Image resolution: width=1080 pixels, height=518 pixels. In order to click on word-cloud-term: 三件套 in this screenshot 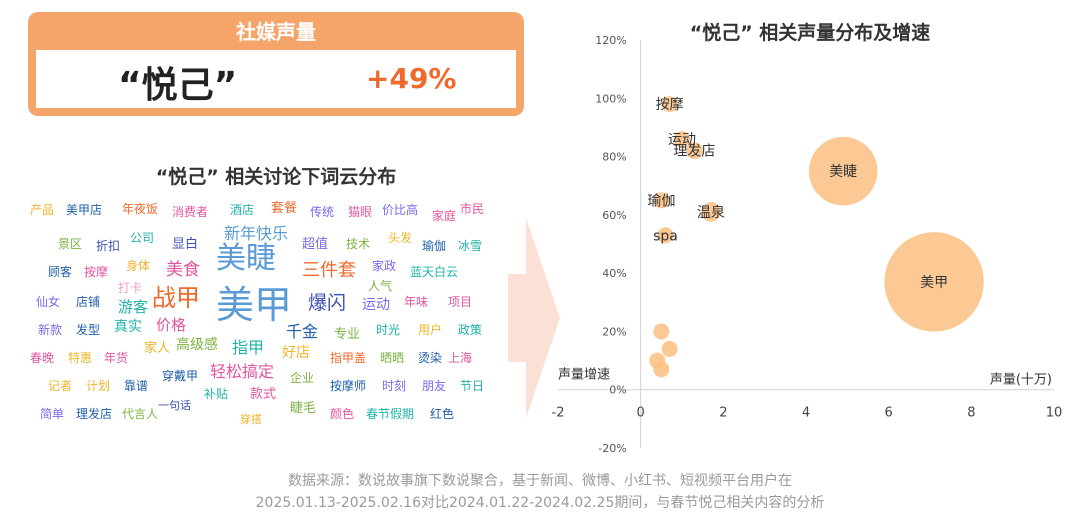, I will do `click(329, 270)`.